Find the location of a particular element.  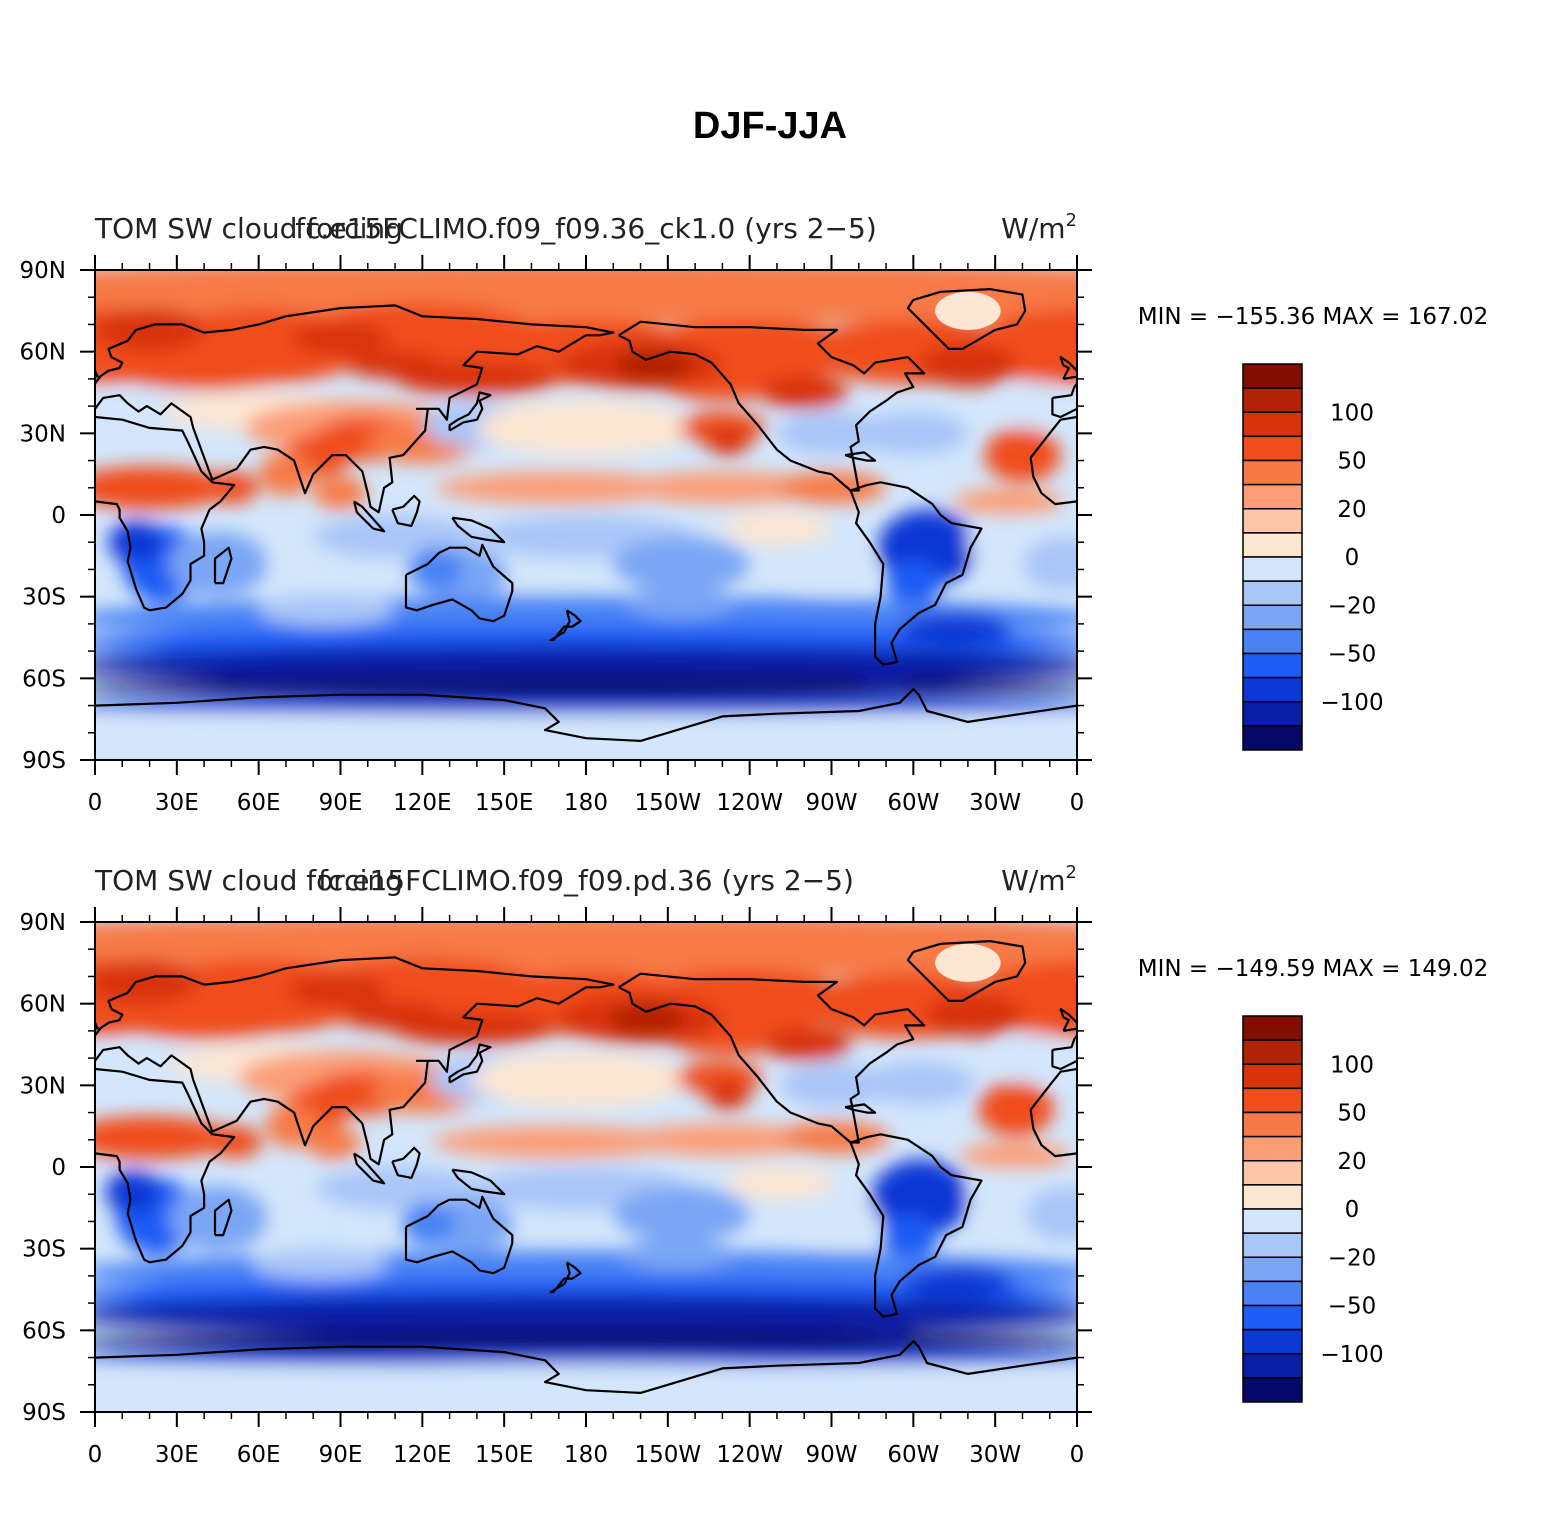

lat-tick-label: 60S is located at coordinates (44, 679).